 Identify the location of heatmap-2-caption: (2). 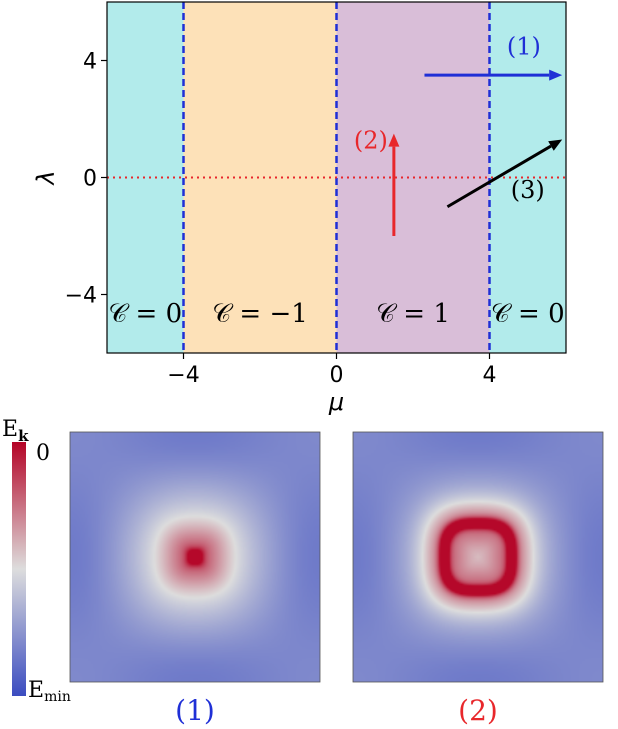
(478, 710).